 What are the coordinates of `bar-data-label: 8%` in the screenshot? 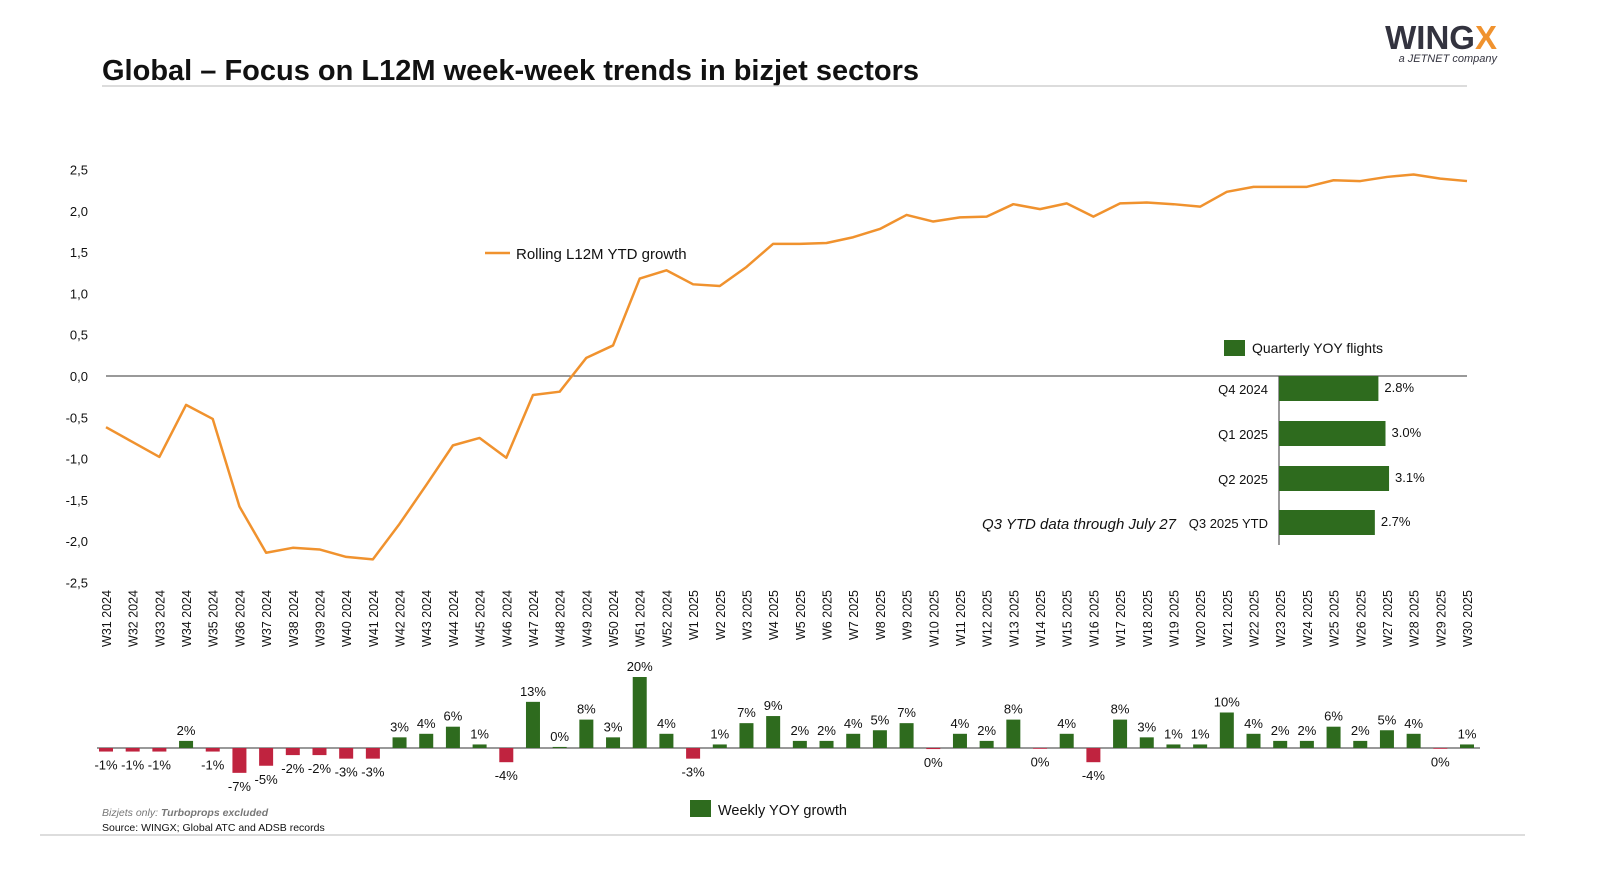 It's located at (1013, 709).